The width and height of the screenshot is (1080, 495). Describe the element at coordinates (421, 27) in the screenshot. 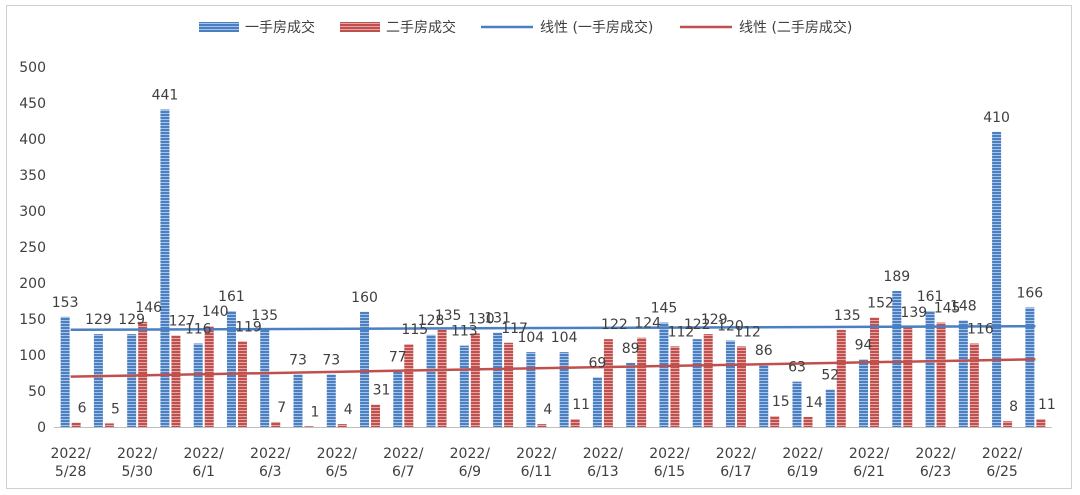

I see `legend-second-hand-label: 二手房成交` at that location.